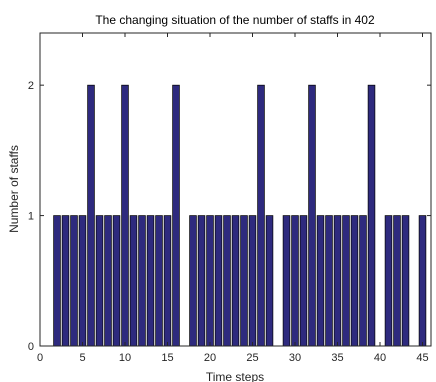 This screenshot has width=436, height=382. Describe the element at coordinates (167, 358) in the screenshot. I see `x-tick-label: 15` at that location.